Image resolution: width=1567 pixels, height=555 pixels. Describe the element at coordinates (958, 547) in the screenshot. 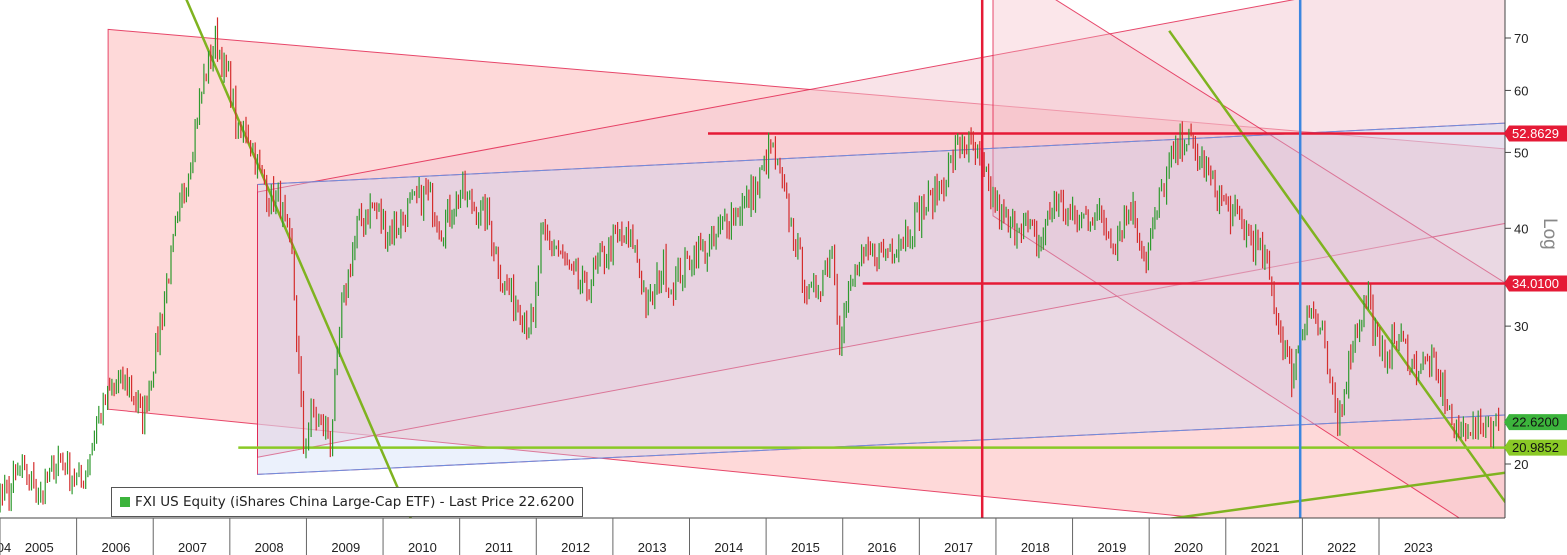

I see `x-tick-label-13: 2017` at that location.